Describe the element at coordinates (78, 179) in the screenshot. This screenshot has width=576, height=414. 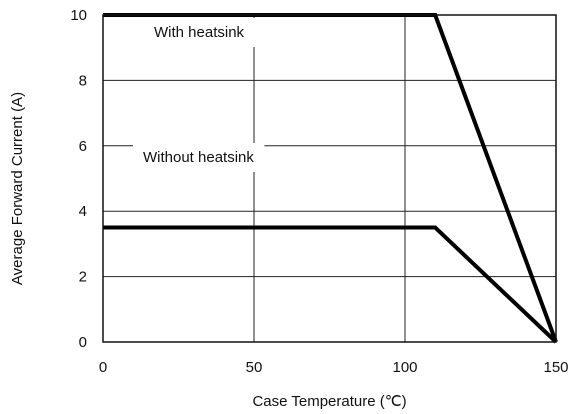
I see `y-tick-labels: 0 2 4 6 8 10` at that location.